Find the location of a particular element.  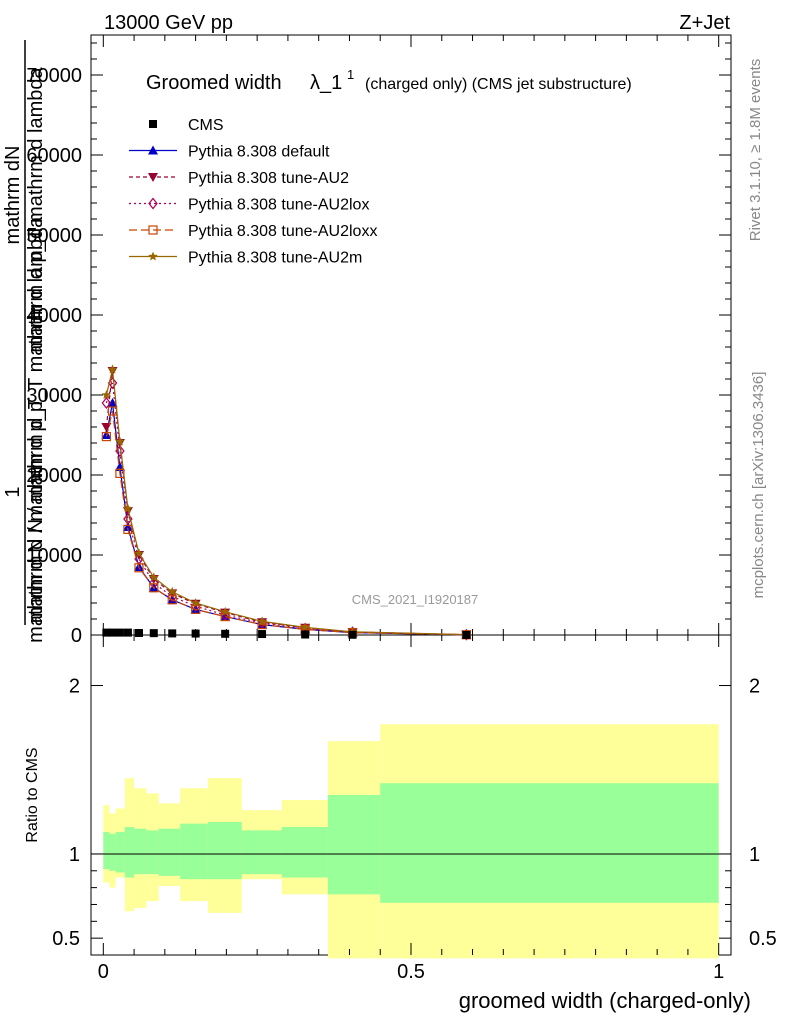

ratio-y-axis-label: Ratio to CMS is located at coordinates (32, 794).